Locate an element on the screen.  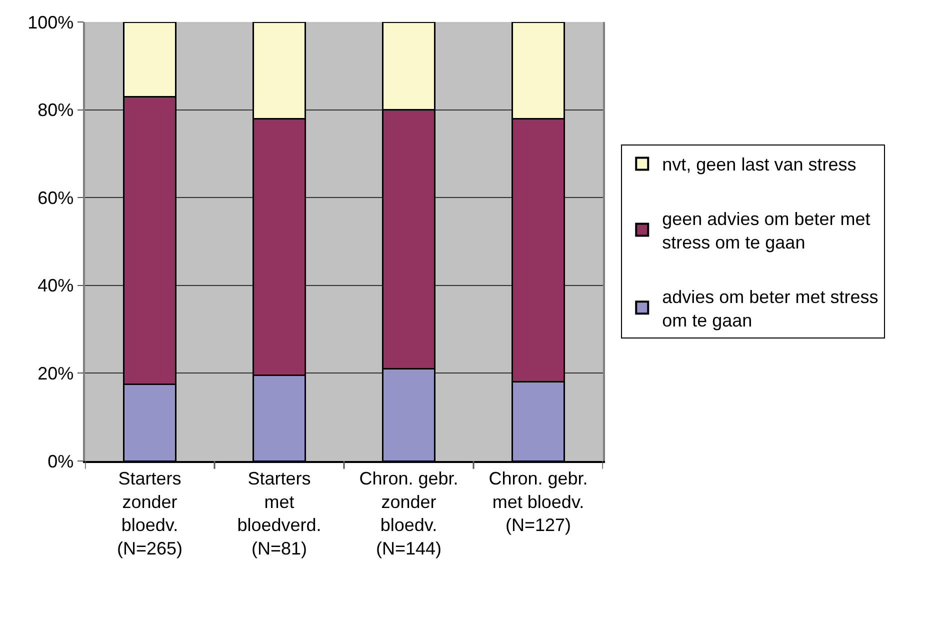
y-tick-label: 0% is located at coordinates (61, 461).